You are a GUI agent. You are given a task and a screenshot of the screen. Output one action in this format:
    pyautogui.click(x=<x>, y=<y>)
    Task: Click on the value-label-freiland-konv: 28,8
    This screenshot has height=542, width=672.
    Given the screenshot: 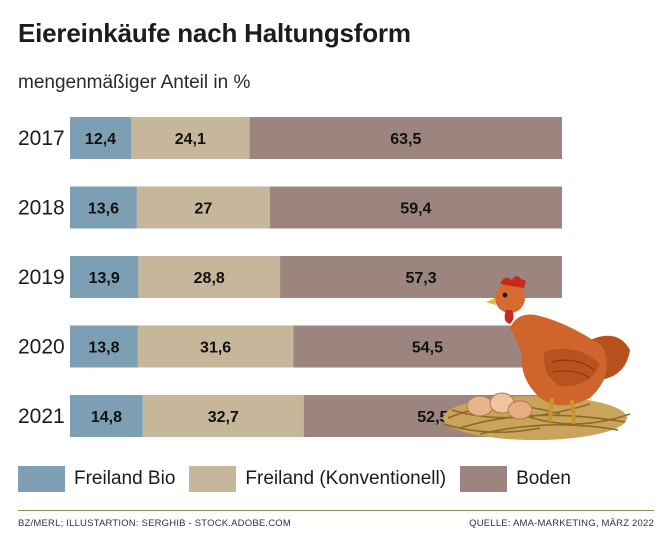 What is the action you would take?
    pyautogui.click(x=209, y=278)
    